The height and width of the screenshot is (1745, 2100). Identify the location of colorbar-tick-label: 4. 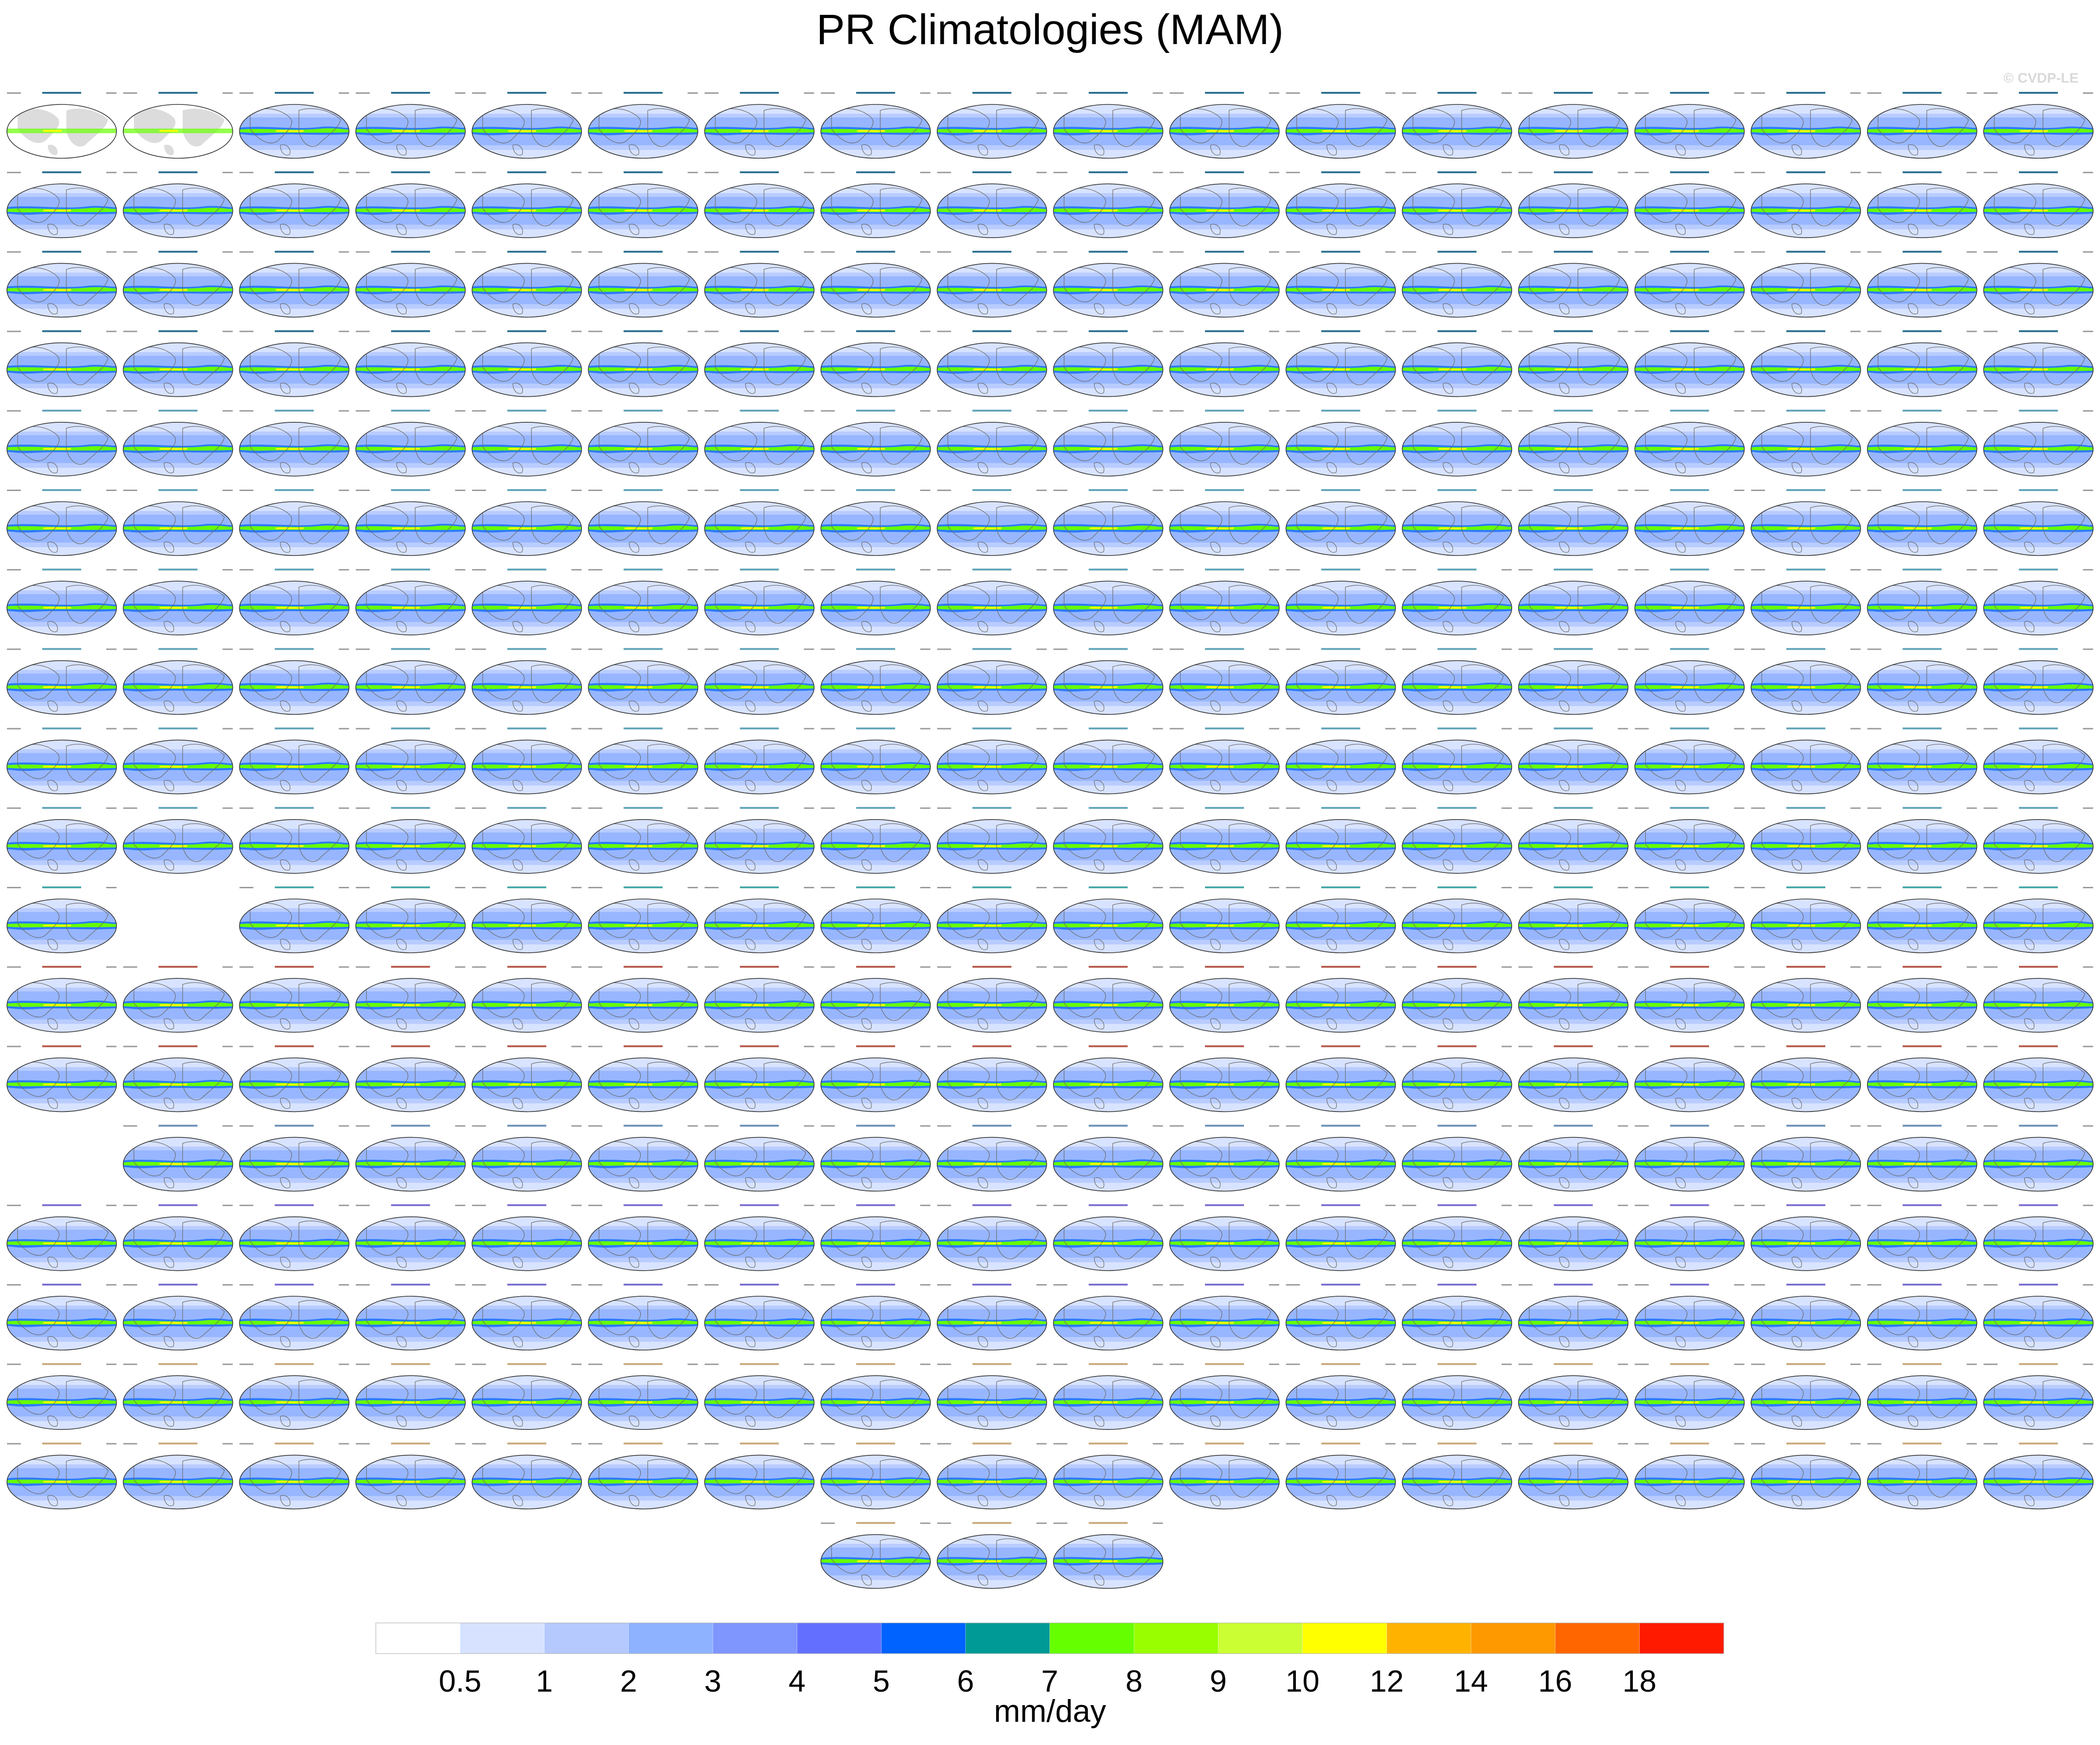
(797, 1681).